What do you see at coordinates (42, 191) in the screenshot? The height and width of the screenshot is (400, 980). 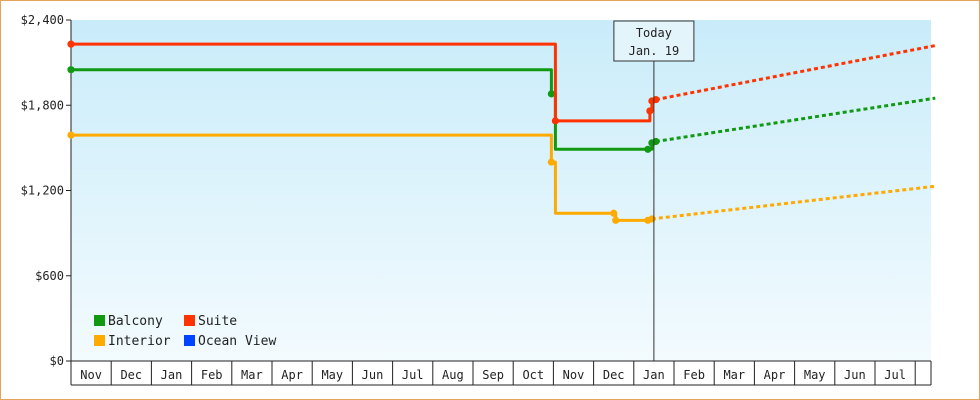 I see `y-tick-label: $1,200` at bounding box center [42, 191].